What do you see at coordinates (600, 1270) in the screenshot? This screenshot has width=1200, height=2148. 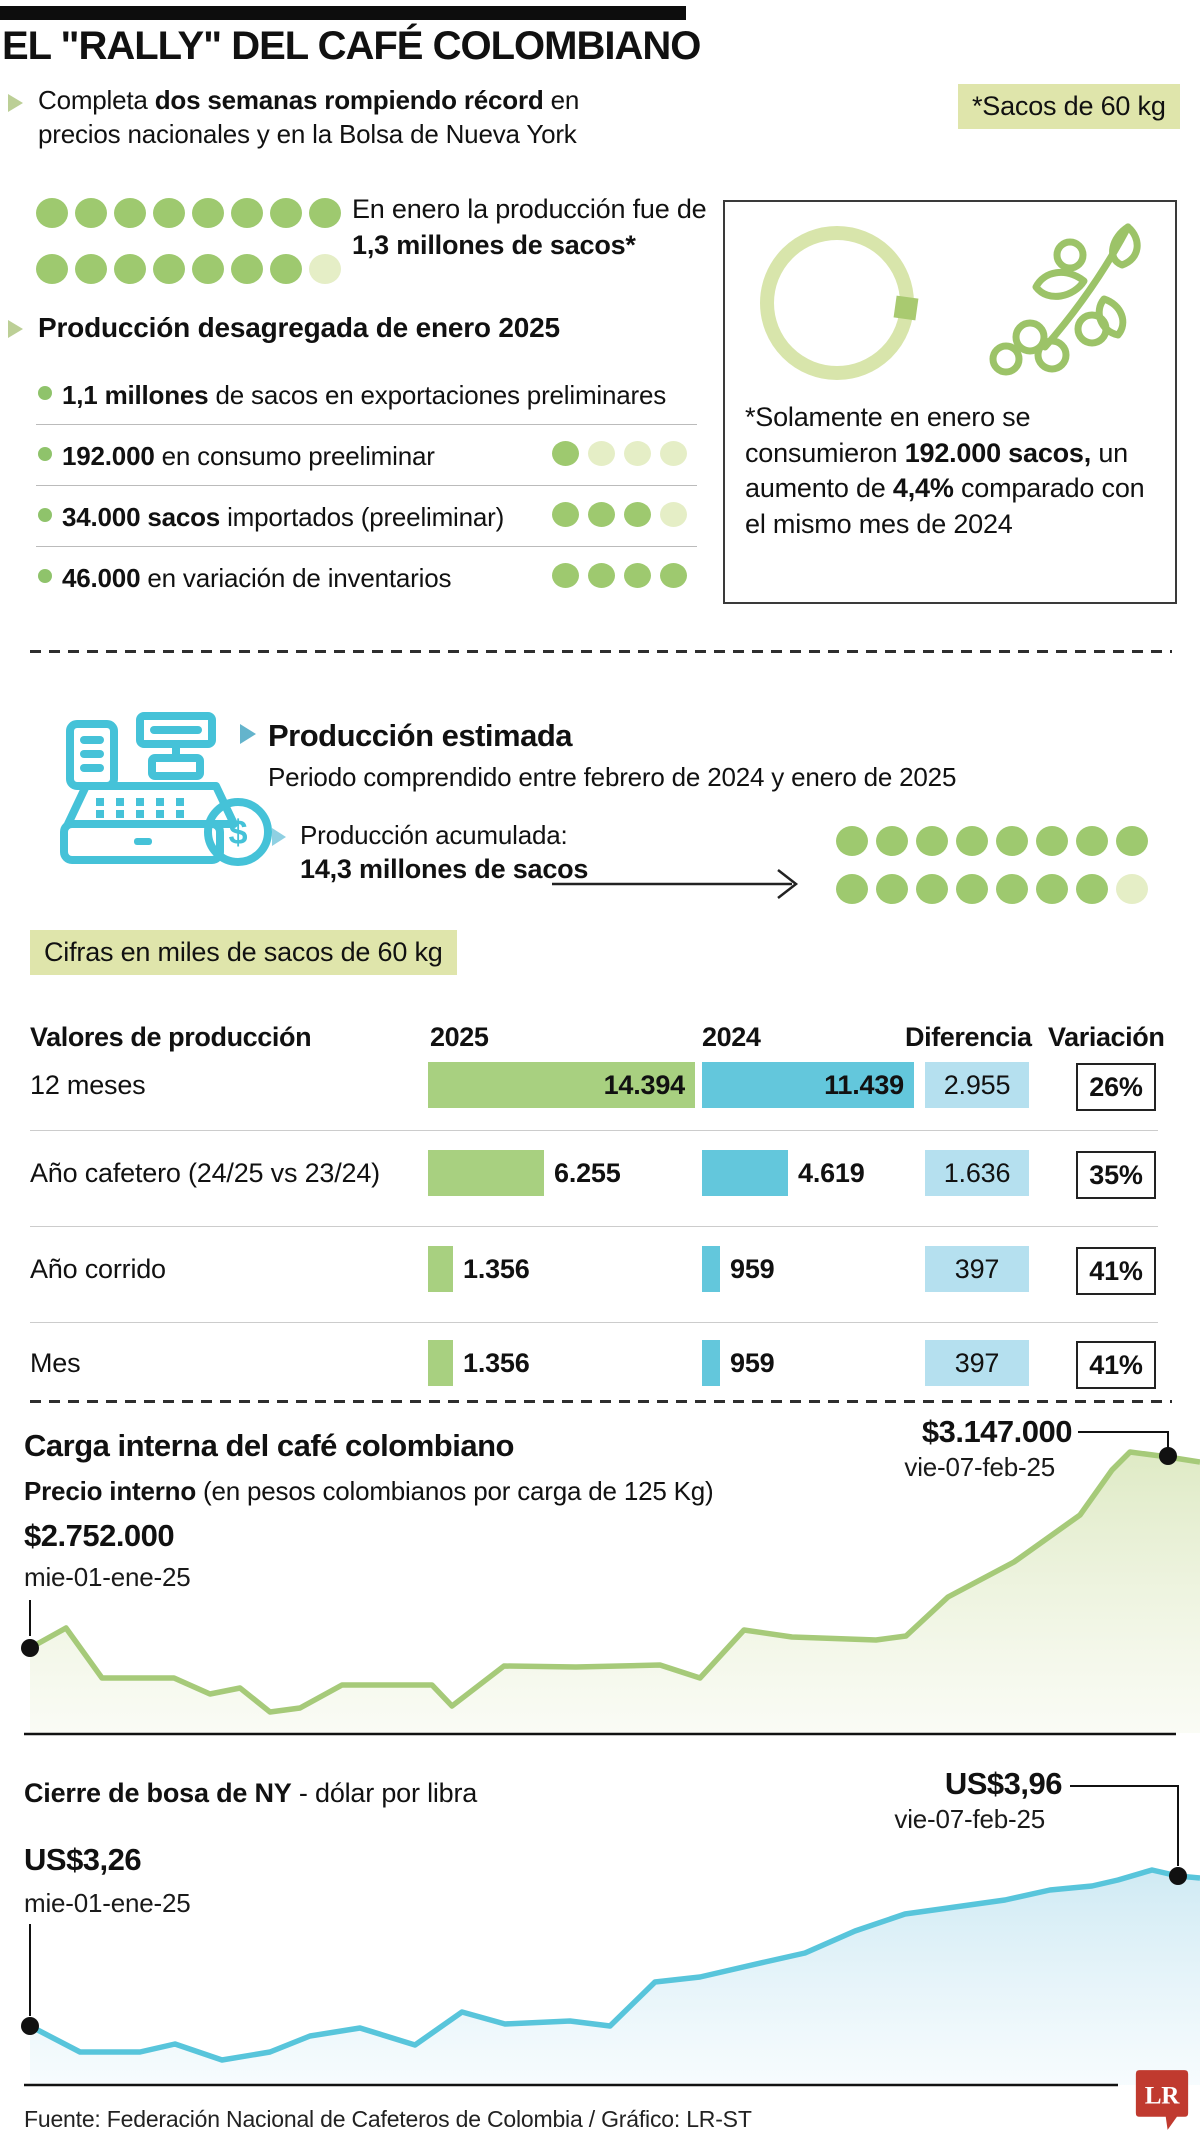 I see `table-row: Año corrido 1.356 959 397 41%` at bounding box center [600, 1270].